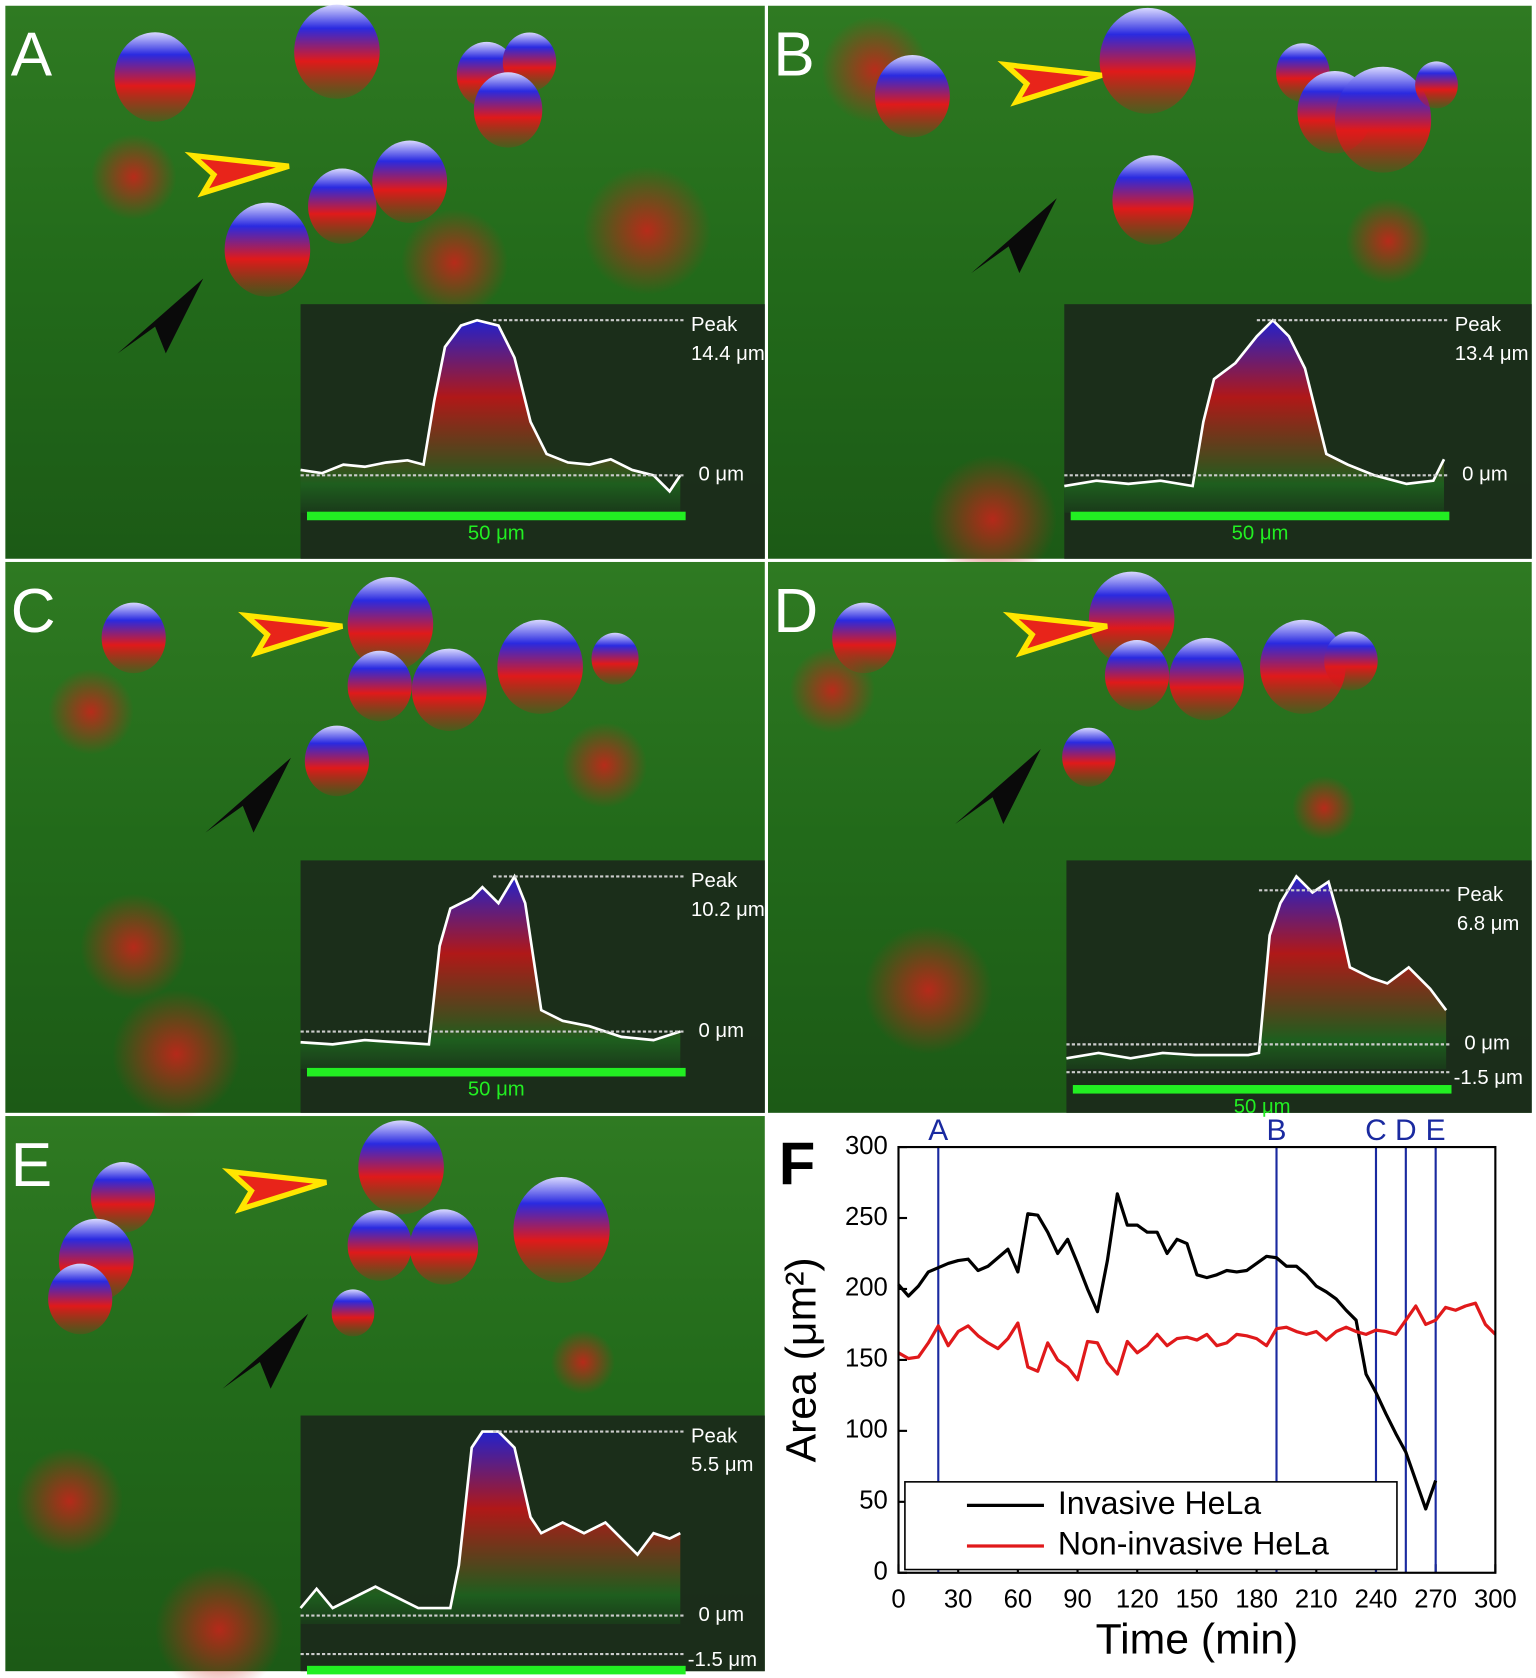  What do you see at coordinates (722, 1465) in the screenshot?
I see `peak-value: 5.5 μm` at bounding box center [722, 1465].